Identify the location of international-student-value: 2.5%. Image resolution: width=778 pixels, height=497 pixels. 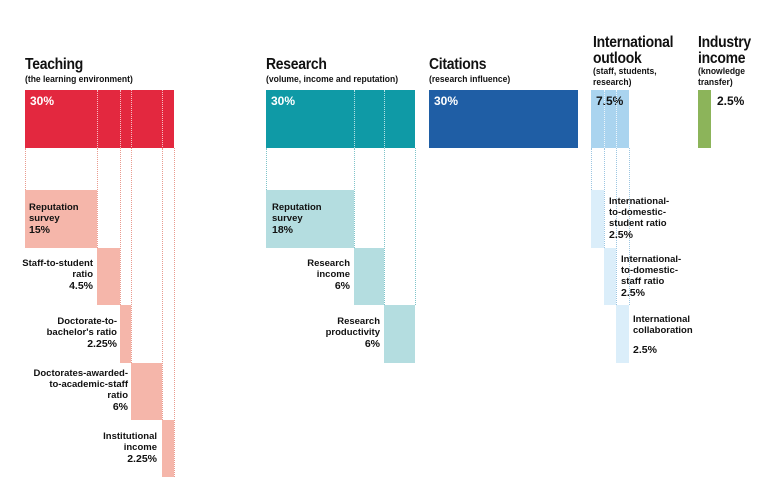
(621, 235).